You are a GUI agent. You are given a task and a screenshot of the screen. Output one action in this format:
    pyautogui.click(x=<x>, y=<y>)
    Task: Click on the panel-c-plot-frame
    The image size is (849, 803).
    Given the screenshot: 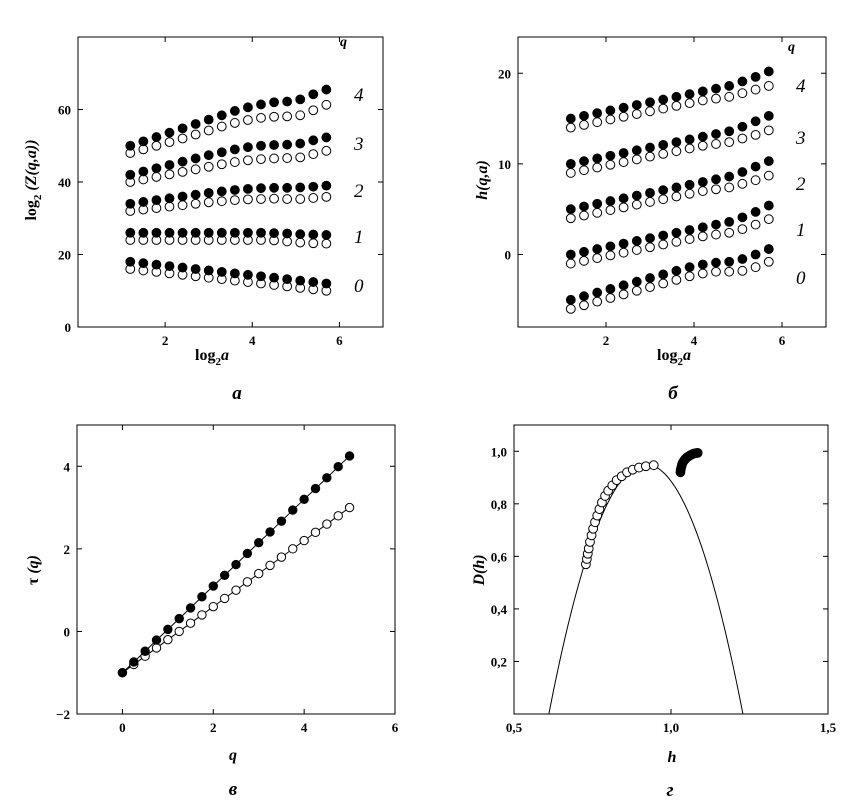 What is the action you would take?
    pyautogui.click(x=236, y=569)
    